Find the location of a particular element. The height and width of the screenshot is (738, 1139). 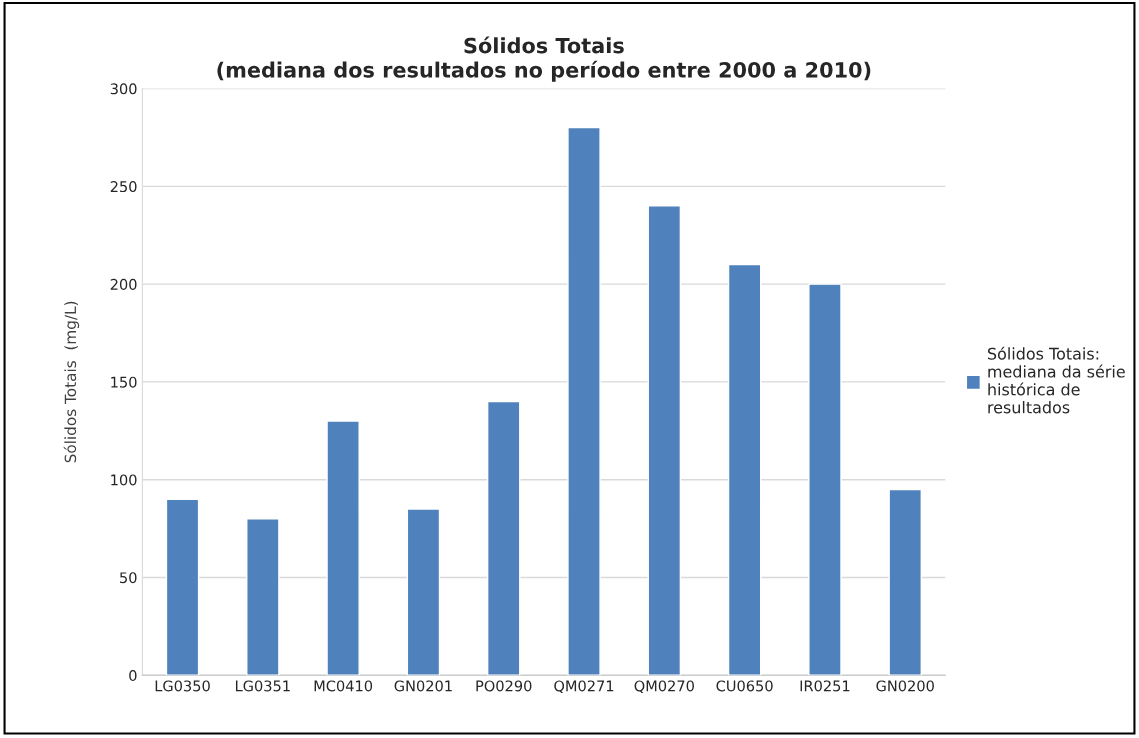

x-tick-label: IR0251 is located at coordinates (825, 686).